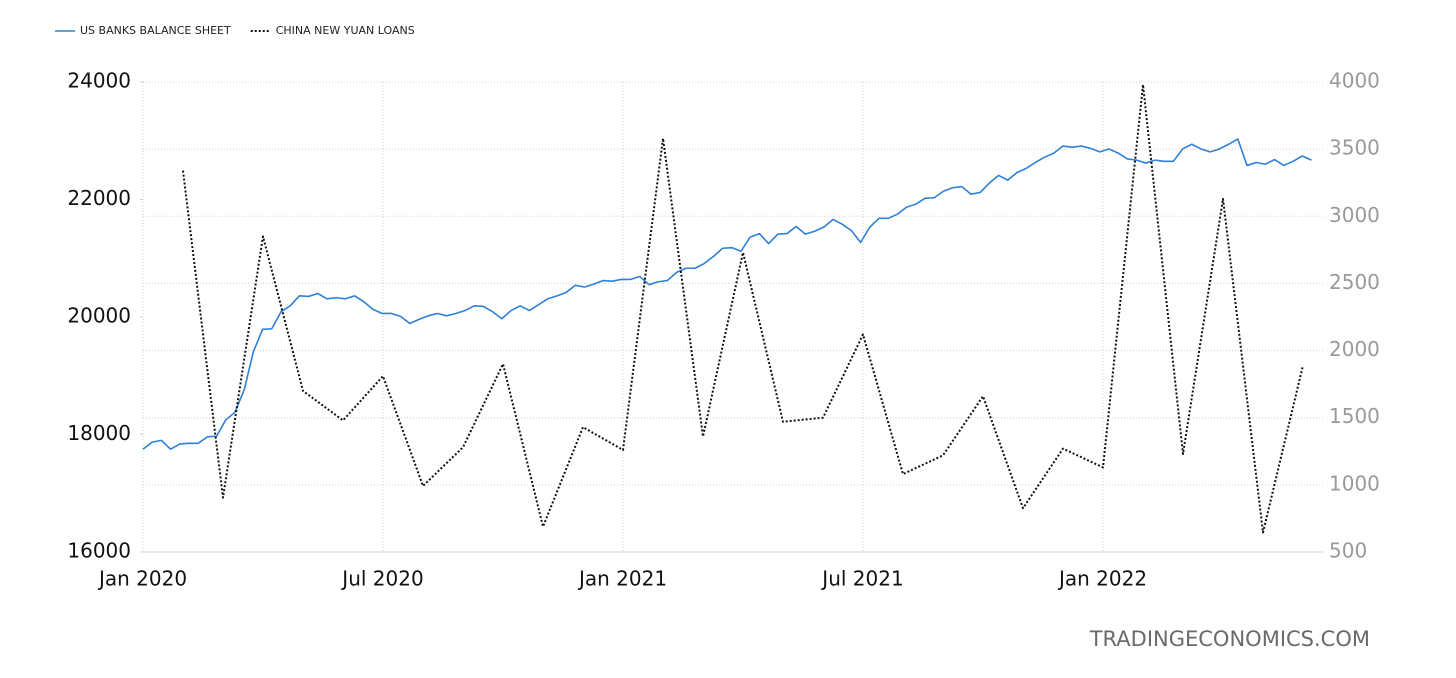 The width and height of the screenshot is (1456, 678). What do you see at coordinates (861, 579) in the screenshot?
I see `x-tick-label: Jul 2021` at bounding box center [861, 579].